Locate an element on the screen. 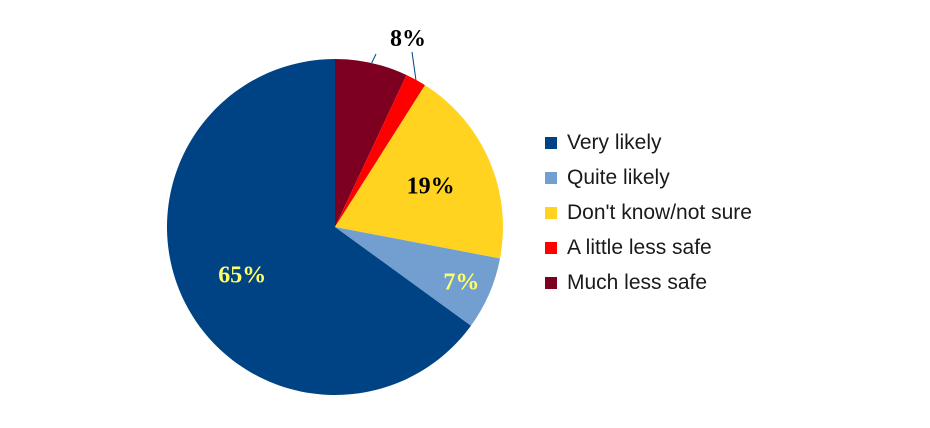 The image size is (930, 428). pie-slice-don-t-know-not-sure is located at coordinates (419, 172).